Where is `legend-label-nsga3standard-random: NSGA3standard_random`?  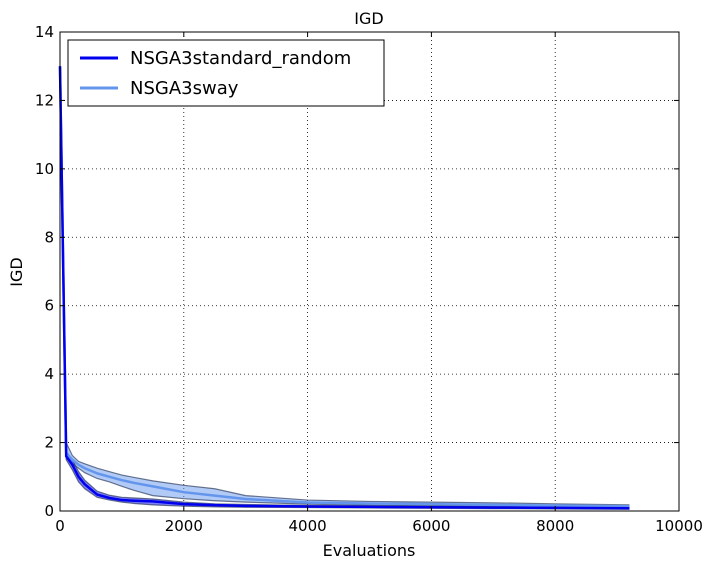 legend-label-nsga3standard-random: NSGA3standard_random is located at coordinates (240, 58).